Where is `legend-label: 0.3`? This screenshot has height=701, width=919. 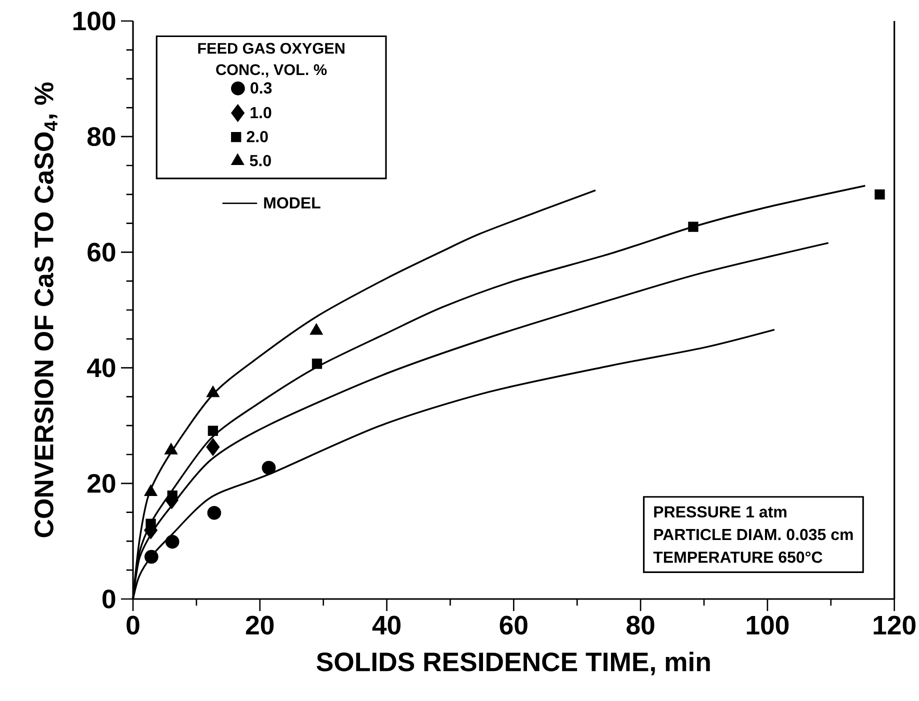 legend-label: 0.3 is located at coordinates (261, 88).